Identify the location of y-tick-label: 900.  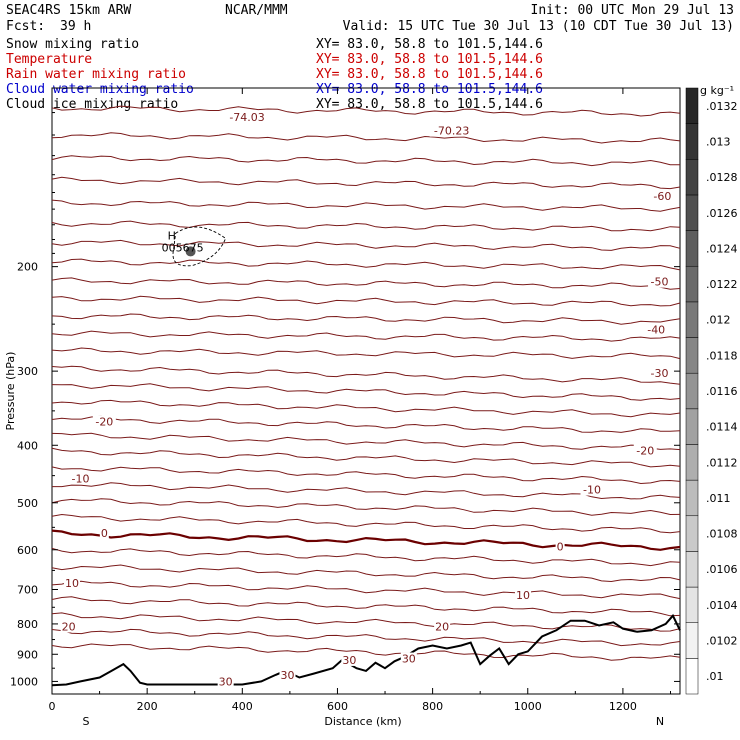
(27, 654).